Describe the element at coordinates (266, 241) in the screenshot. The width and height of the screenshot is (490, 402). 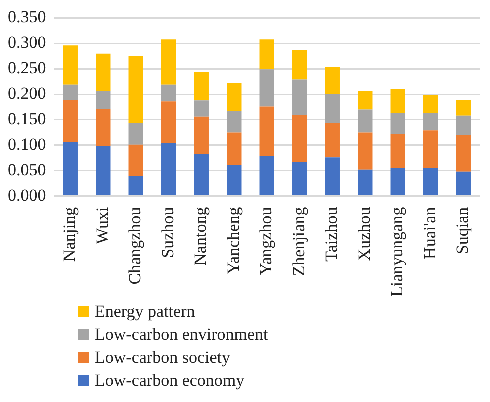
I see `x-tick-label: Yangzhou` at that location.